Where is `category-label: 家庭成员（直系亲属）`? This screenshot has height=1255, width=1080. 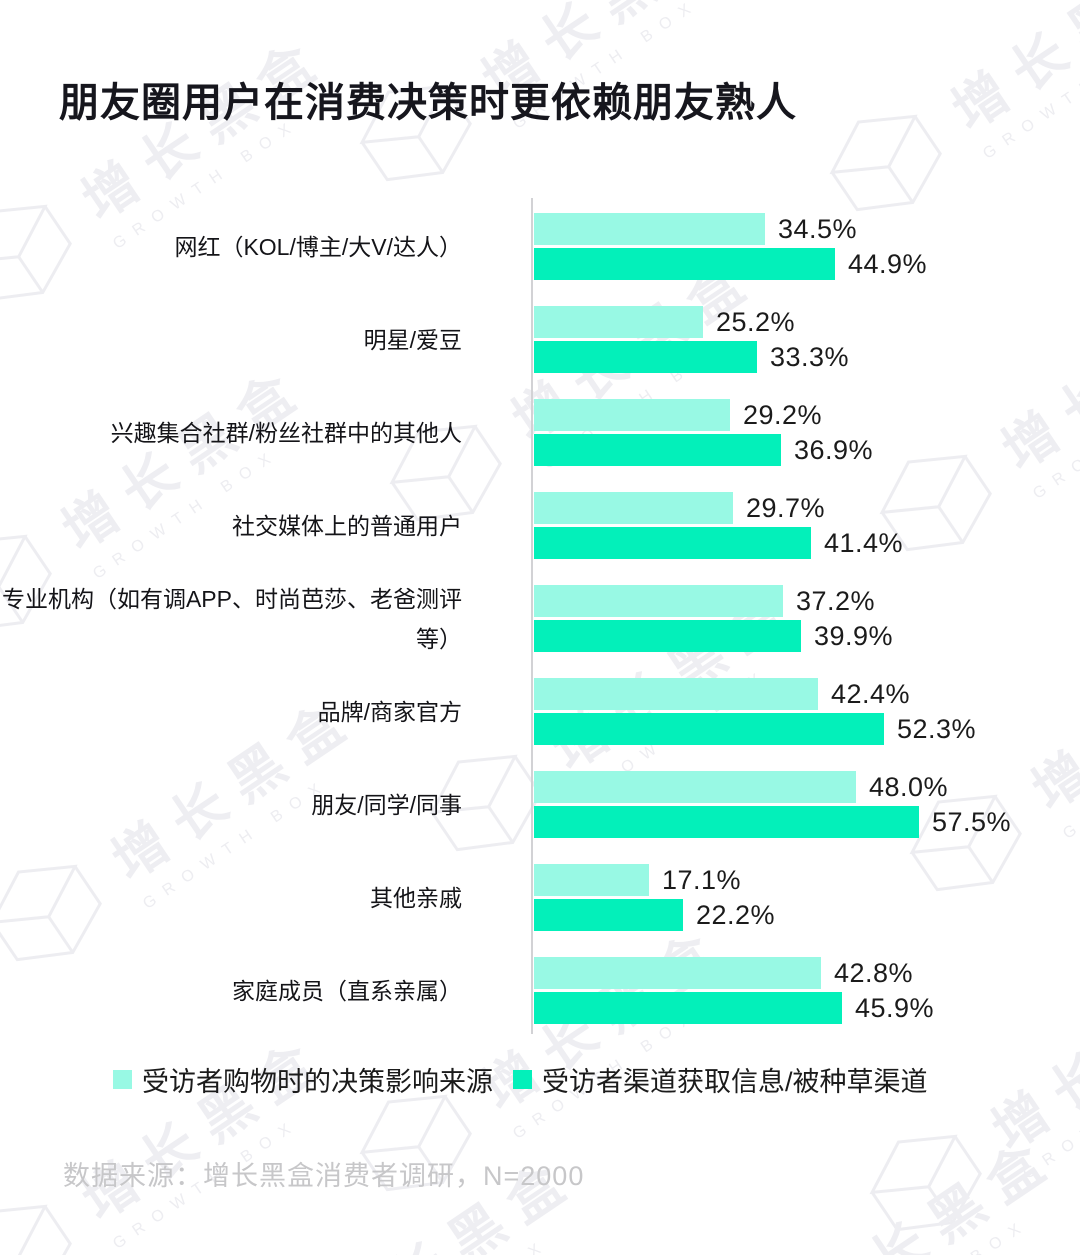
category-label: 家庭成员（直系亲属） is located at coordinates (347, 990).